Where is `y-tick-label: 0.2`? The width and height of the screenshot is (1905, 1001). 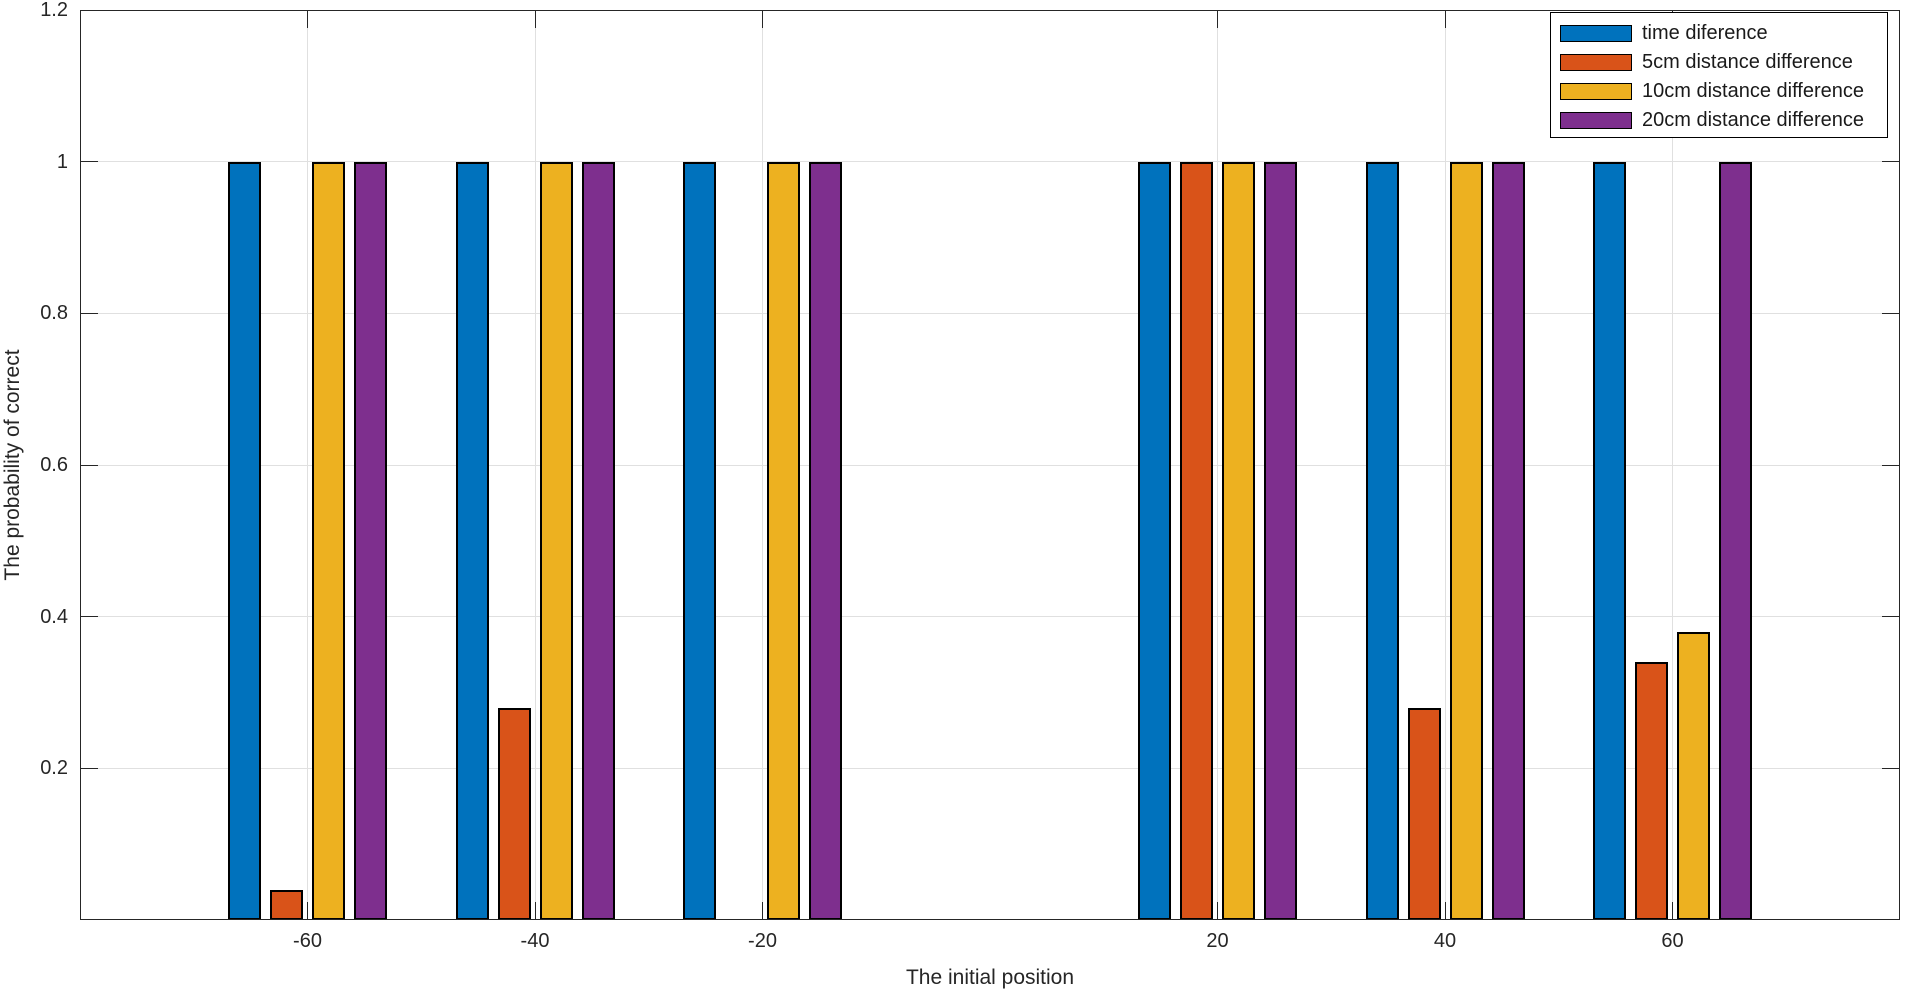 y-tick-label: 0.2 is located at coordinates (54, 768).